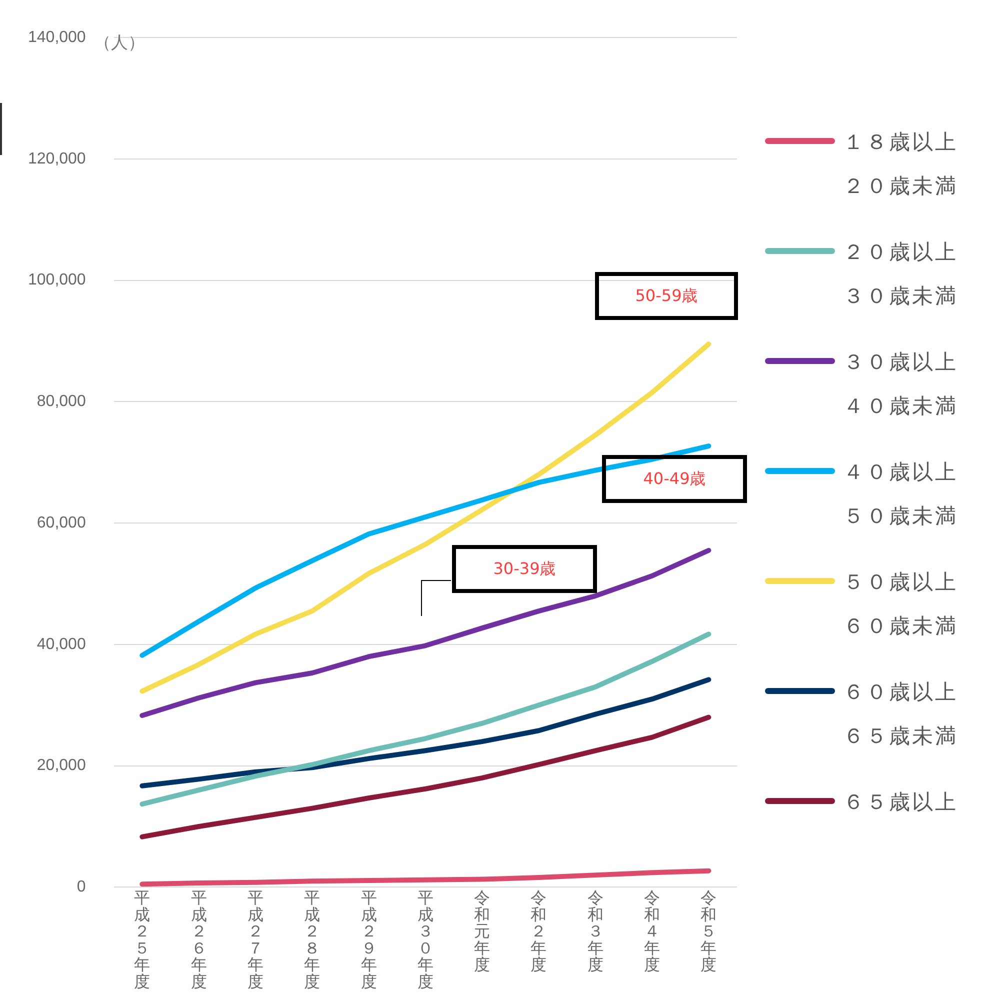 The height and width of the screenshot is (994, 994). What do you see at coordinates (57, 159) in the screenshot?
I see `y-tick-label: 120,000` at bounding box center [57, 159].